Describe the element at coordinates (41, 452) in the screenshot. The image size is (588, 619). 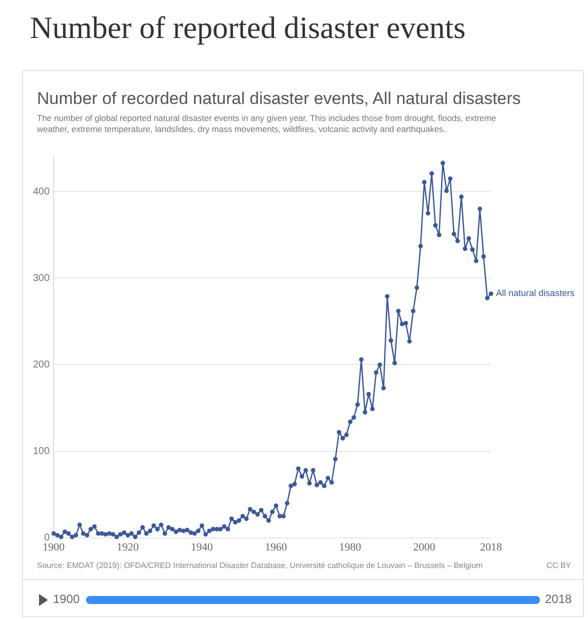
I see `y-tick-label: 100` at that location.